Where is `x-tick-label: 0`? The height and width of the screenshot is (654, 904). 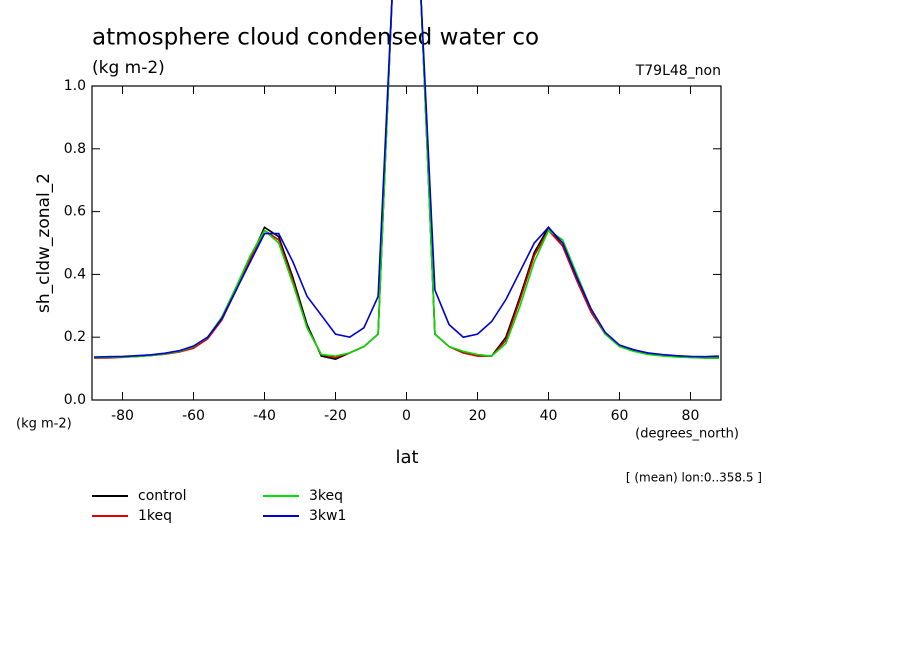 x-tick-label: 0 is located at coordinates (406, 416).